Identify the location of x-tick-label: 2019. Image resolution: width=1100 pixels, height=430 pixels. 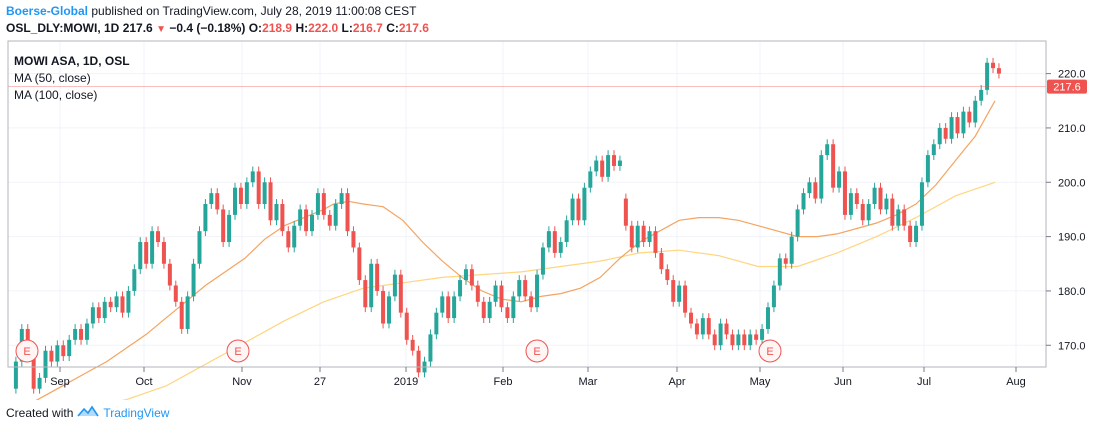
(406, 382).